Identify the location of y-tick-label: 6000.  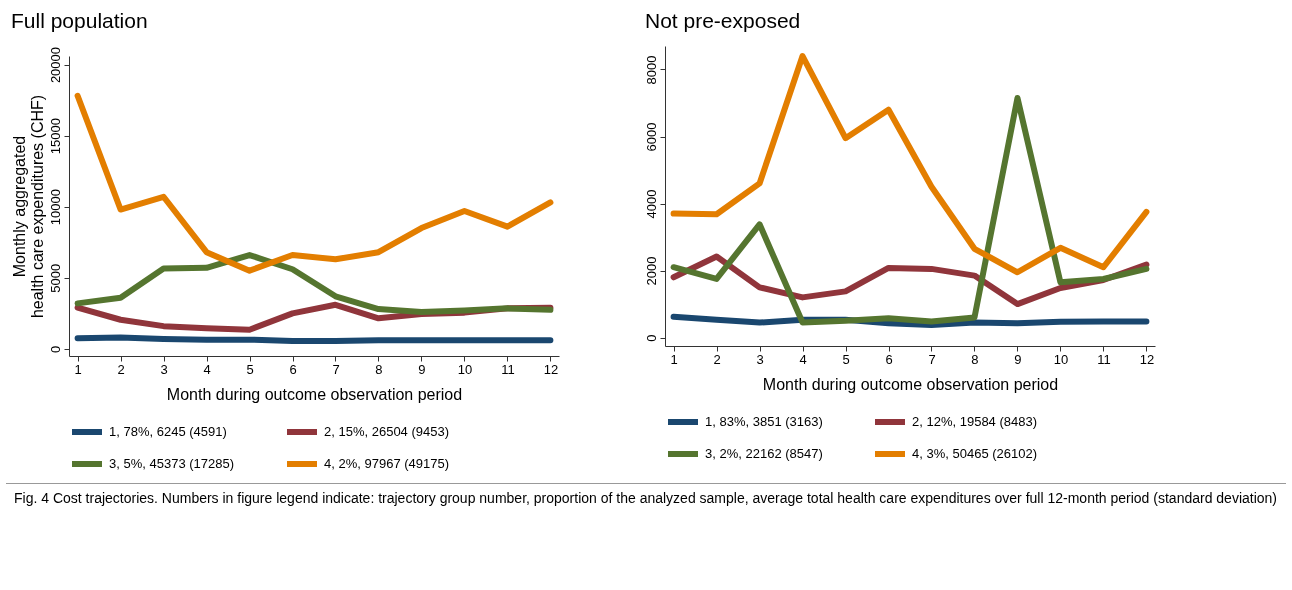
(651, 137).